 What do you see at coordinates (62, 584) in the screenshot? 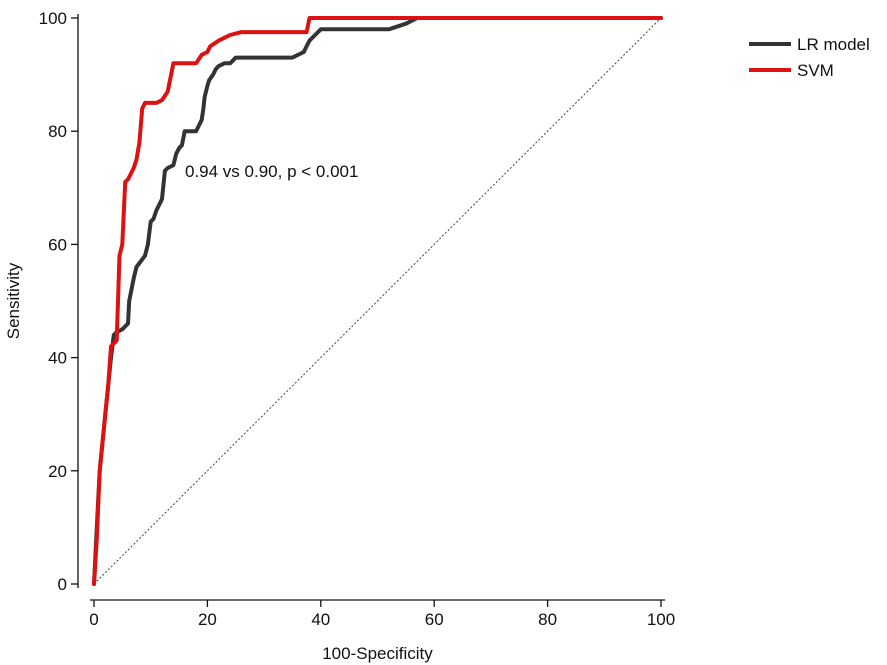
I see `y-tick-label: 0` at bounding box center [62, 584].